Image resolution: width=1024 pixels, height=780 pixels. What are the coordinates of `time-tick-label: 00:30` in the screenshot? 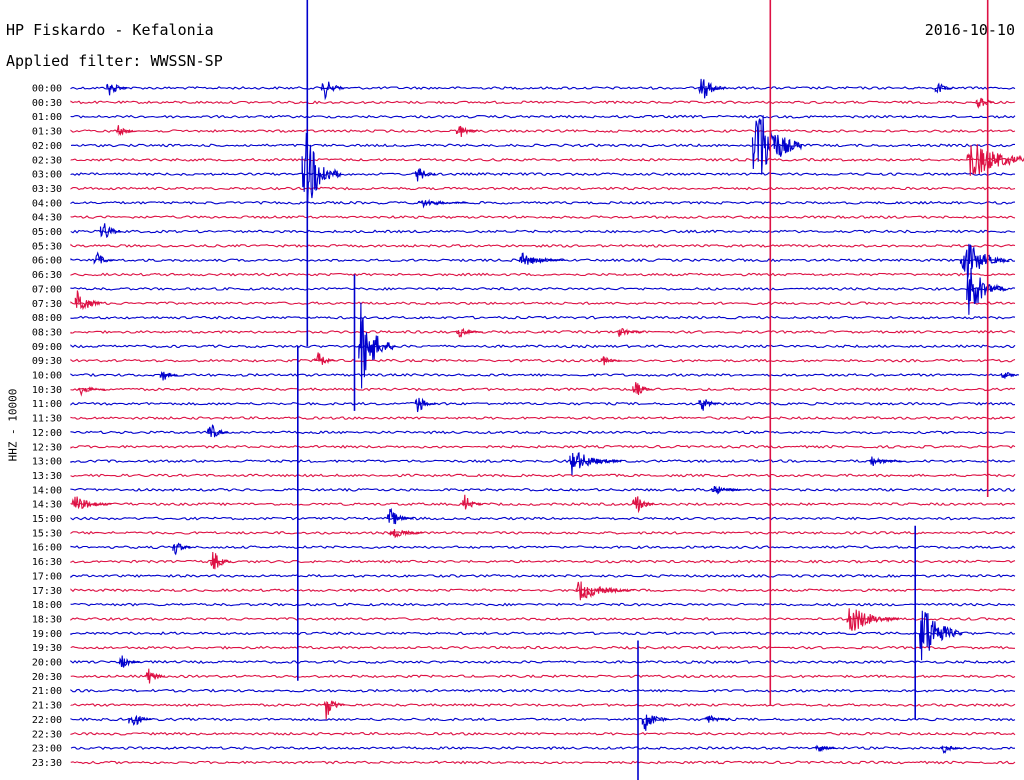 It's located at (47, 103).